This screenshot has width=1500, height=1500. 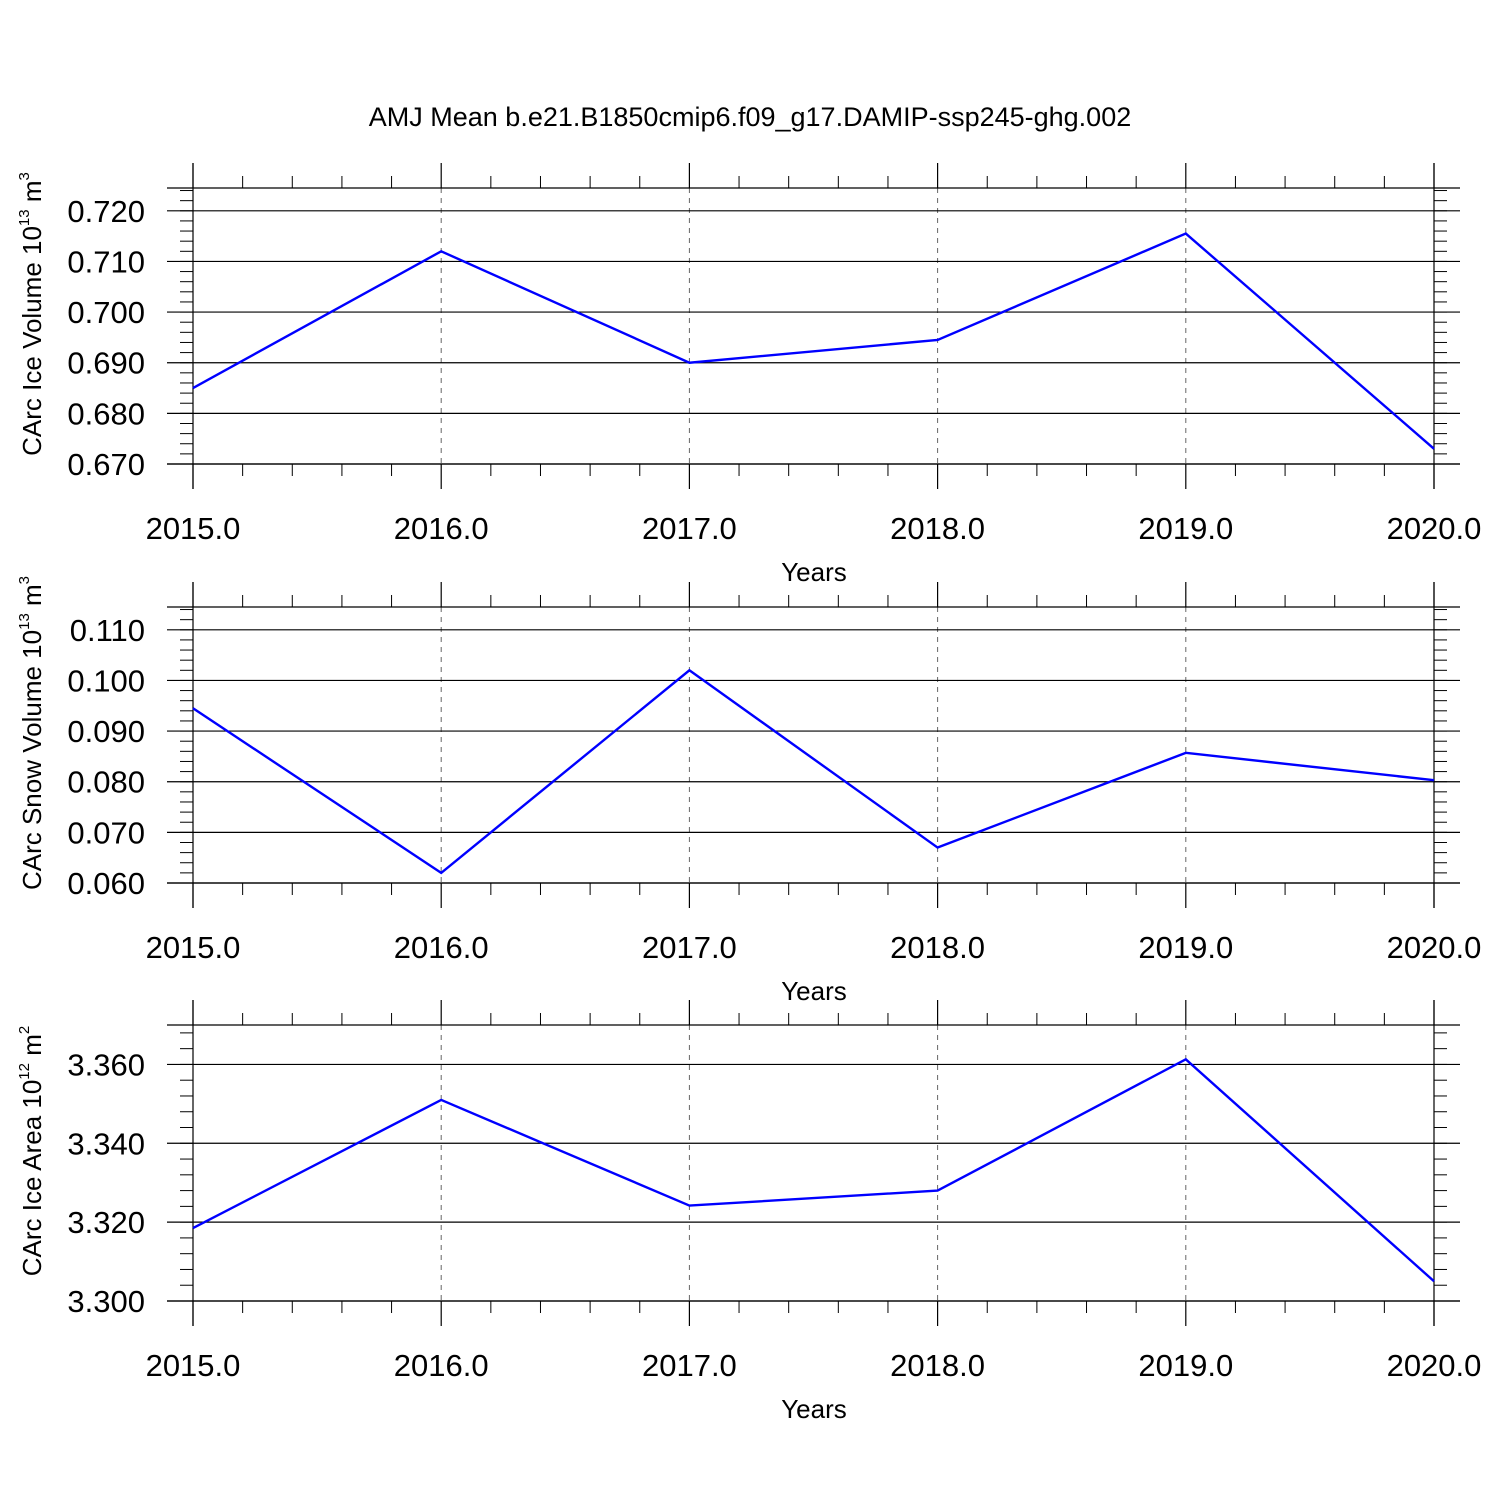 What do you see at coordinates (106, 1143) in the screenshot?
I see `y-tick-label: 3.340` at bounding box center [106, 1143].